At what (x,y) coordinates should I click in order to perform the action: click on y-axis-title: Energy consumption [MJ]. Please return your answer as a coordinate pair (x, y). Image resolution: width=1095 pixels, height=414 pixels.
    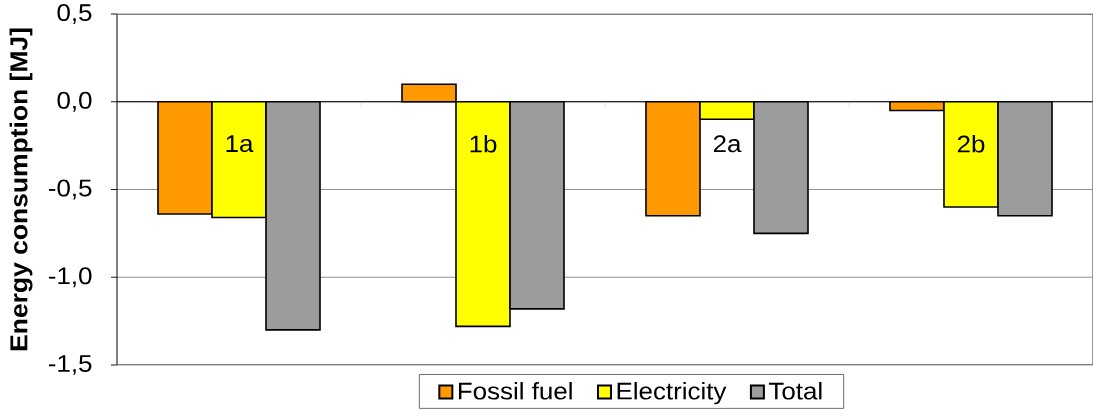
    Looking at the image, I should click on (21, 189).